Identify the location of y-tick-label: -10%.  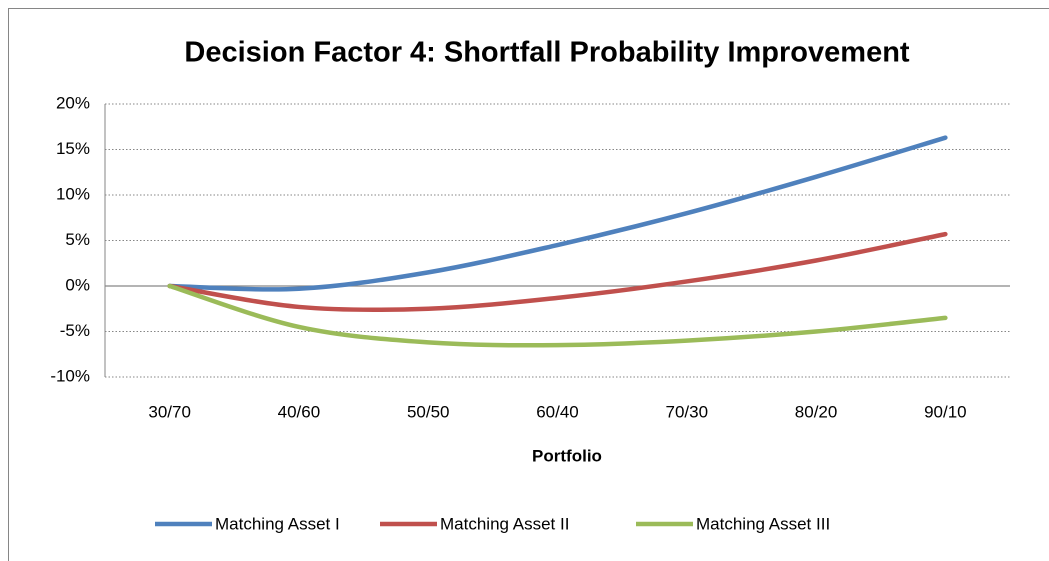
(70, 375).